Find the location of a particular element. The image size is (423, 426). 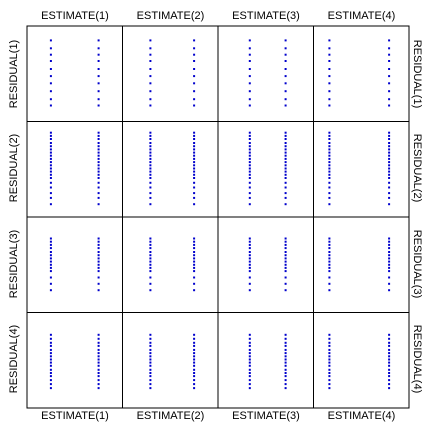

row-label-left: RESIDUAL(4) is located at coordinates (14, 359).